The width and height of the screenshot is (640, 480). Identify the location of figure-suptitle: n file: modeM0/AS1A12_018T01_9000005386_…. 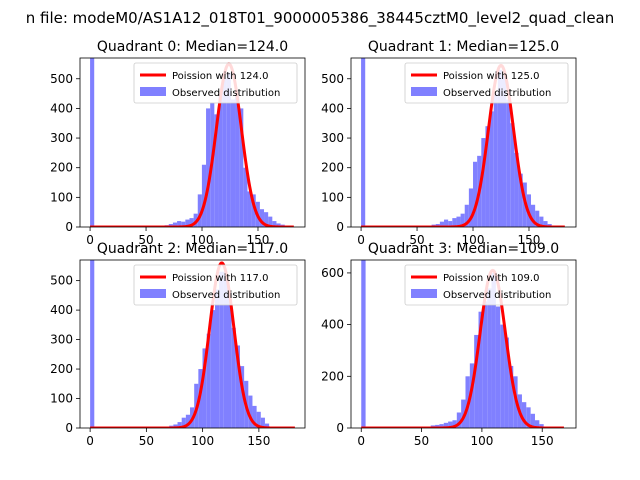
(320, 18).